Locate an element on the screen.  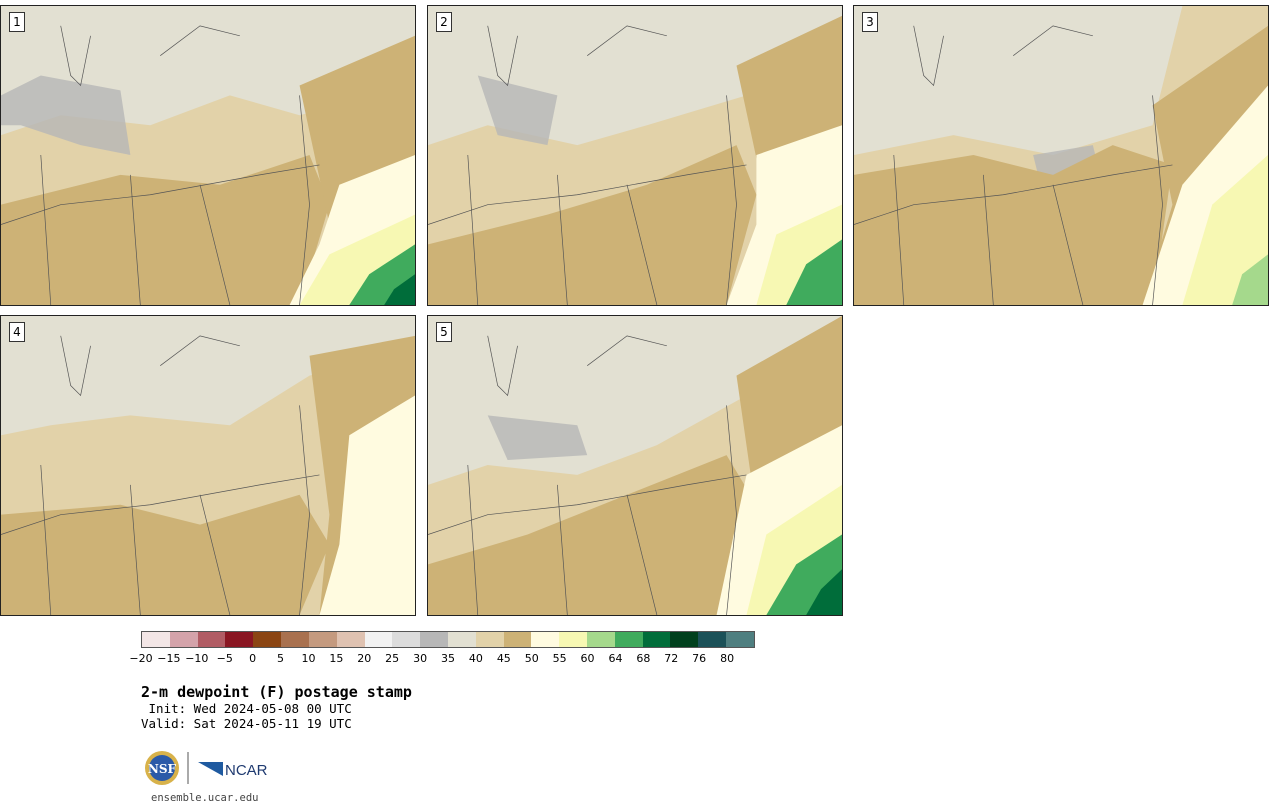
colorbar-tick-label: 55 is located at coordinates (559, 658).